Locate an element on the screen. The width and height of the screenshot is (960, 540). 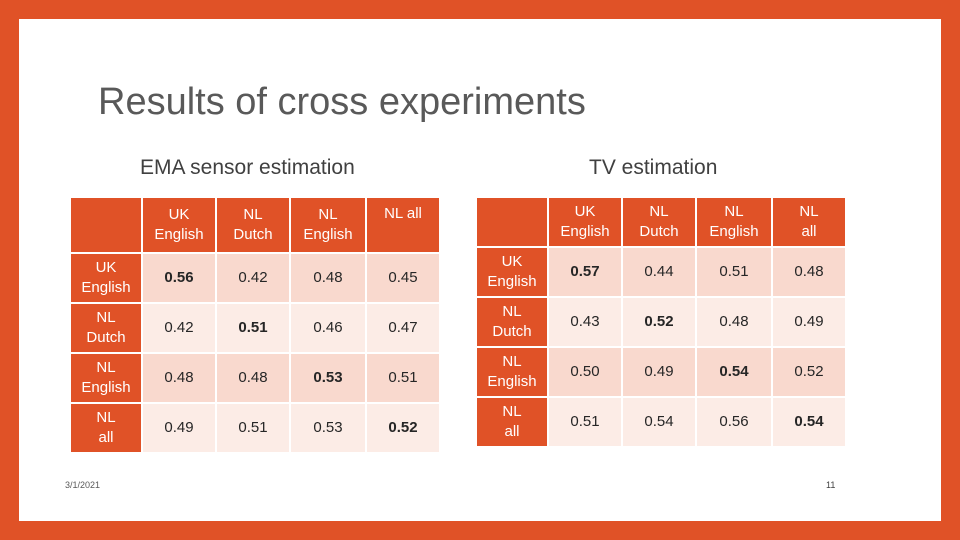
table-cell: 0.57 is located at coordinates (585, 272).